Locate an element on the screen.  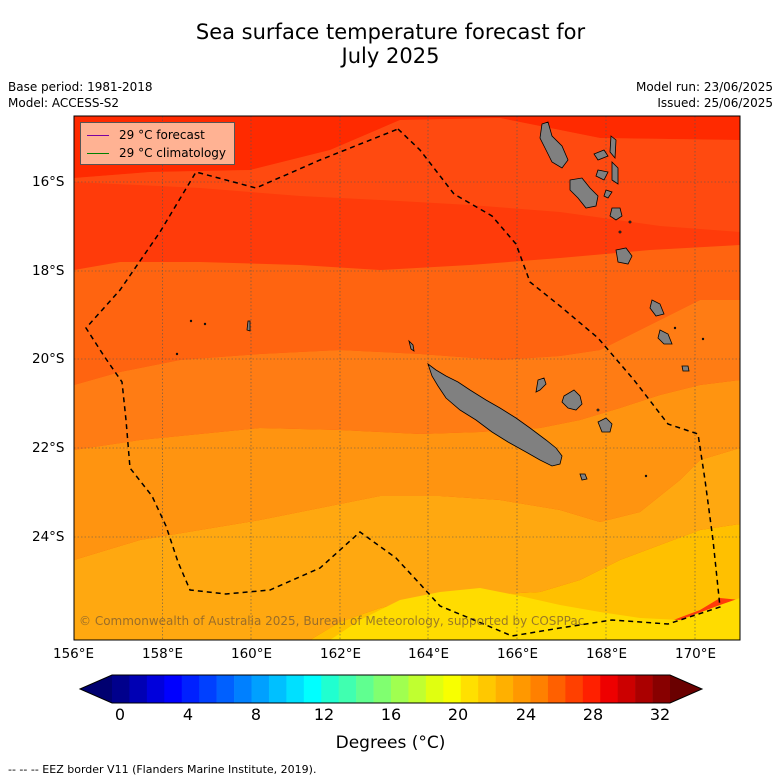
issued-date: Issued: 25/06/2025 is located at coordinates (715, 103).